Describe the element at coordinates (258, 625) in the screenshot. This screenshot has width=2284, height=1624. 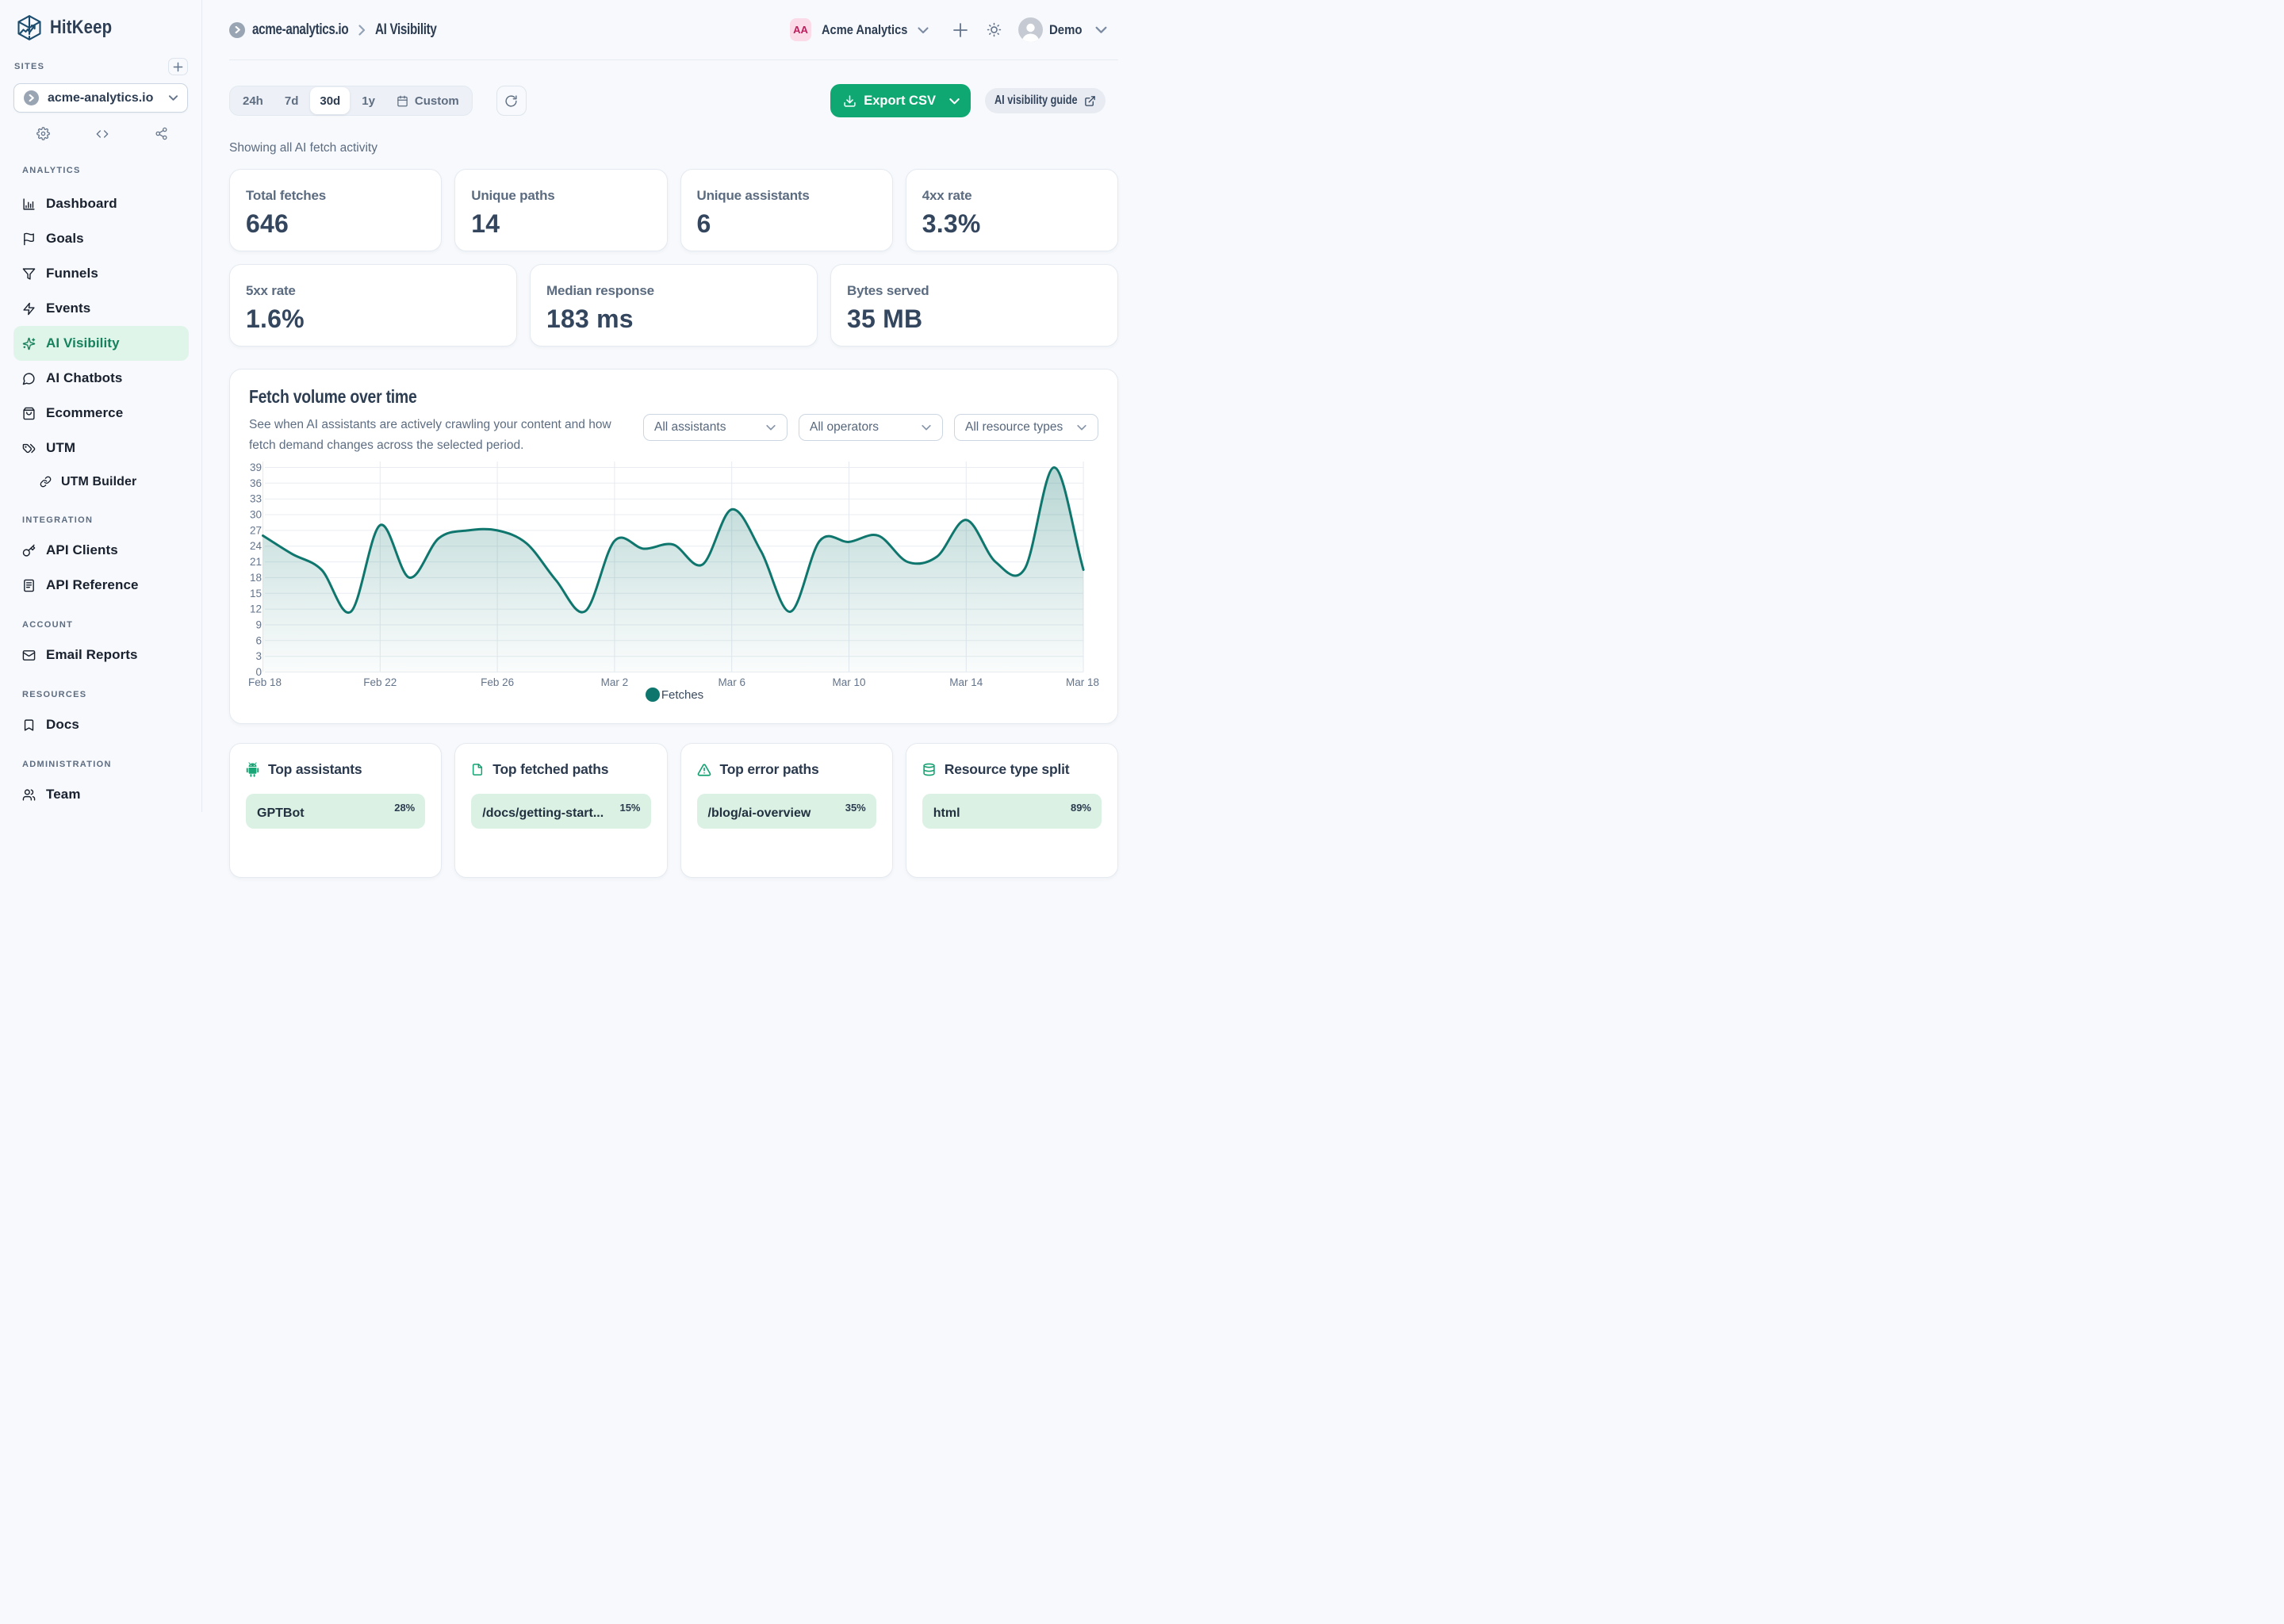
I see `svg-text: 9` at that location.